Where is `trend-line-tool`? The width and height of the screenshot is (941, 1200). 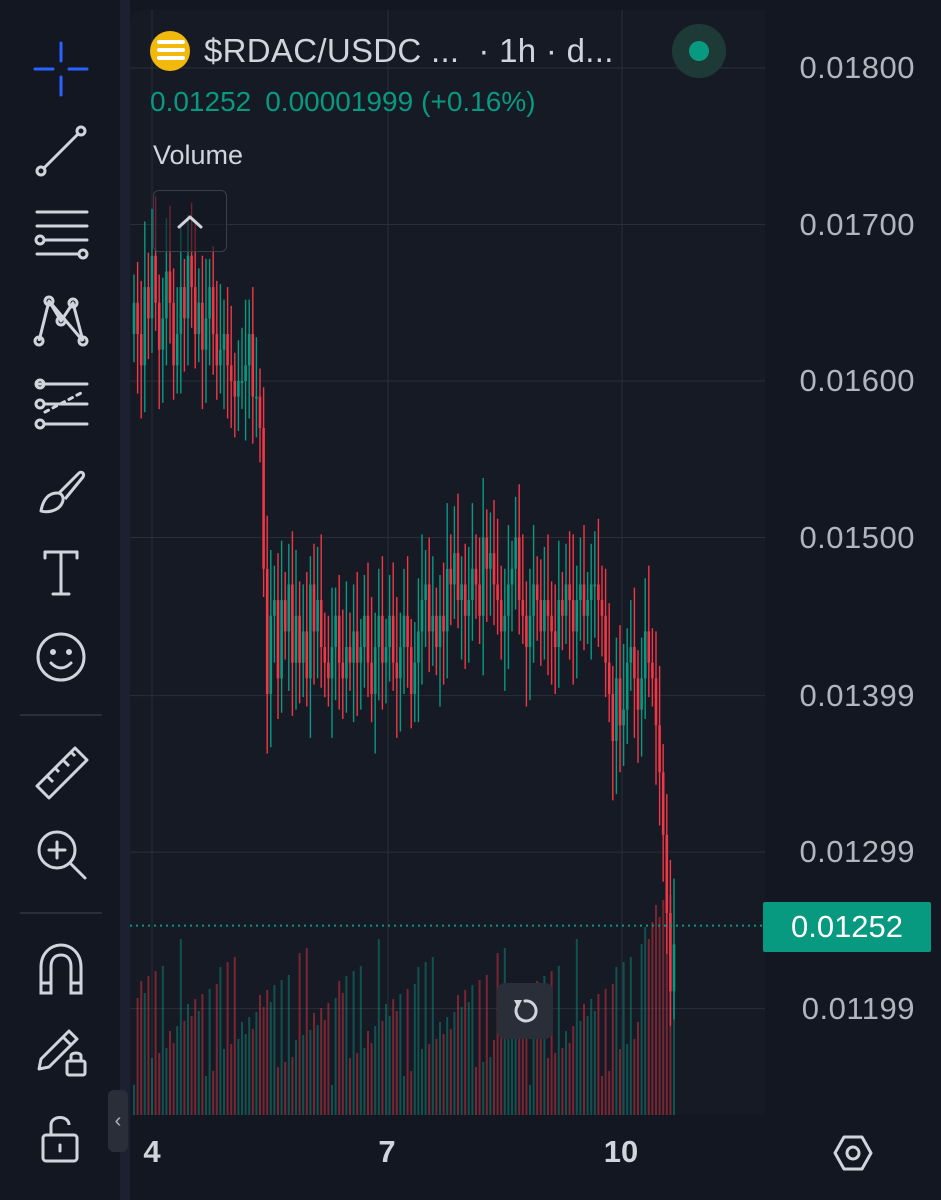 trend-line-tool is located at coordinates (61, 151).